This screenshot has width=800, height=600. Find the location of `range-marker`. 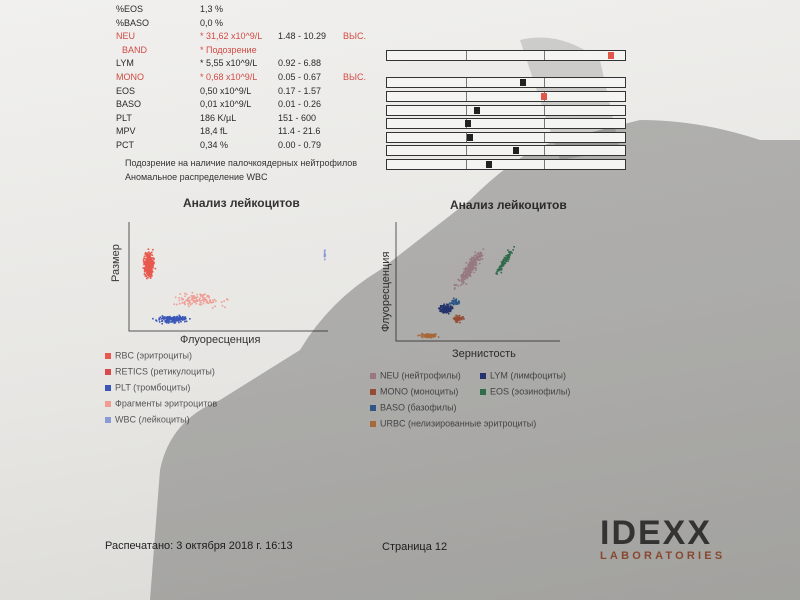

range-marker is located at coordinates (515, 151).